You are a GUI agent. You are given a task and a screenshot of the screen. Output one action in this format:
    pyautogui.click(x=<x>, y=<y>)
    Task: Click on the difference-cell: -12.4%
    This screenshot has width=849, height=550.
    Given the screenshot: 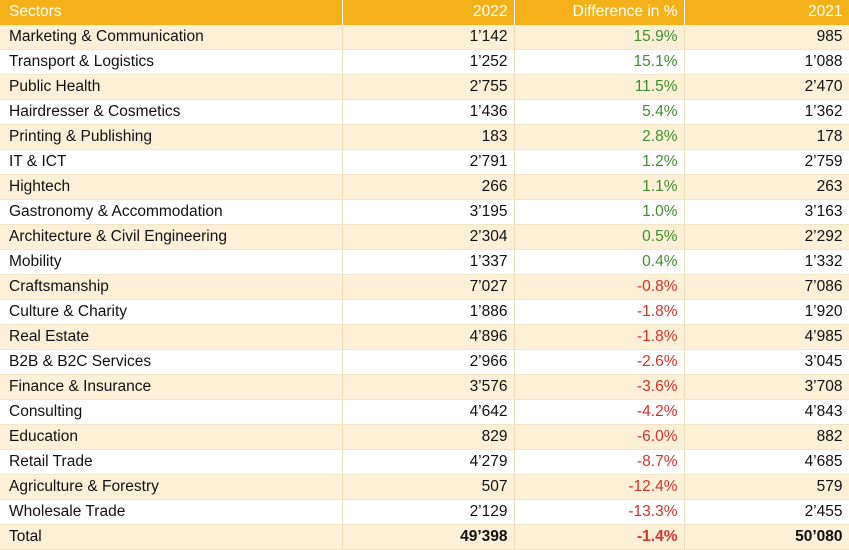 What is the action you would take?
    pyautogui.click(x=599, y=487)
    